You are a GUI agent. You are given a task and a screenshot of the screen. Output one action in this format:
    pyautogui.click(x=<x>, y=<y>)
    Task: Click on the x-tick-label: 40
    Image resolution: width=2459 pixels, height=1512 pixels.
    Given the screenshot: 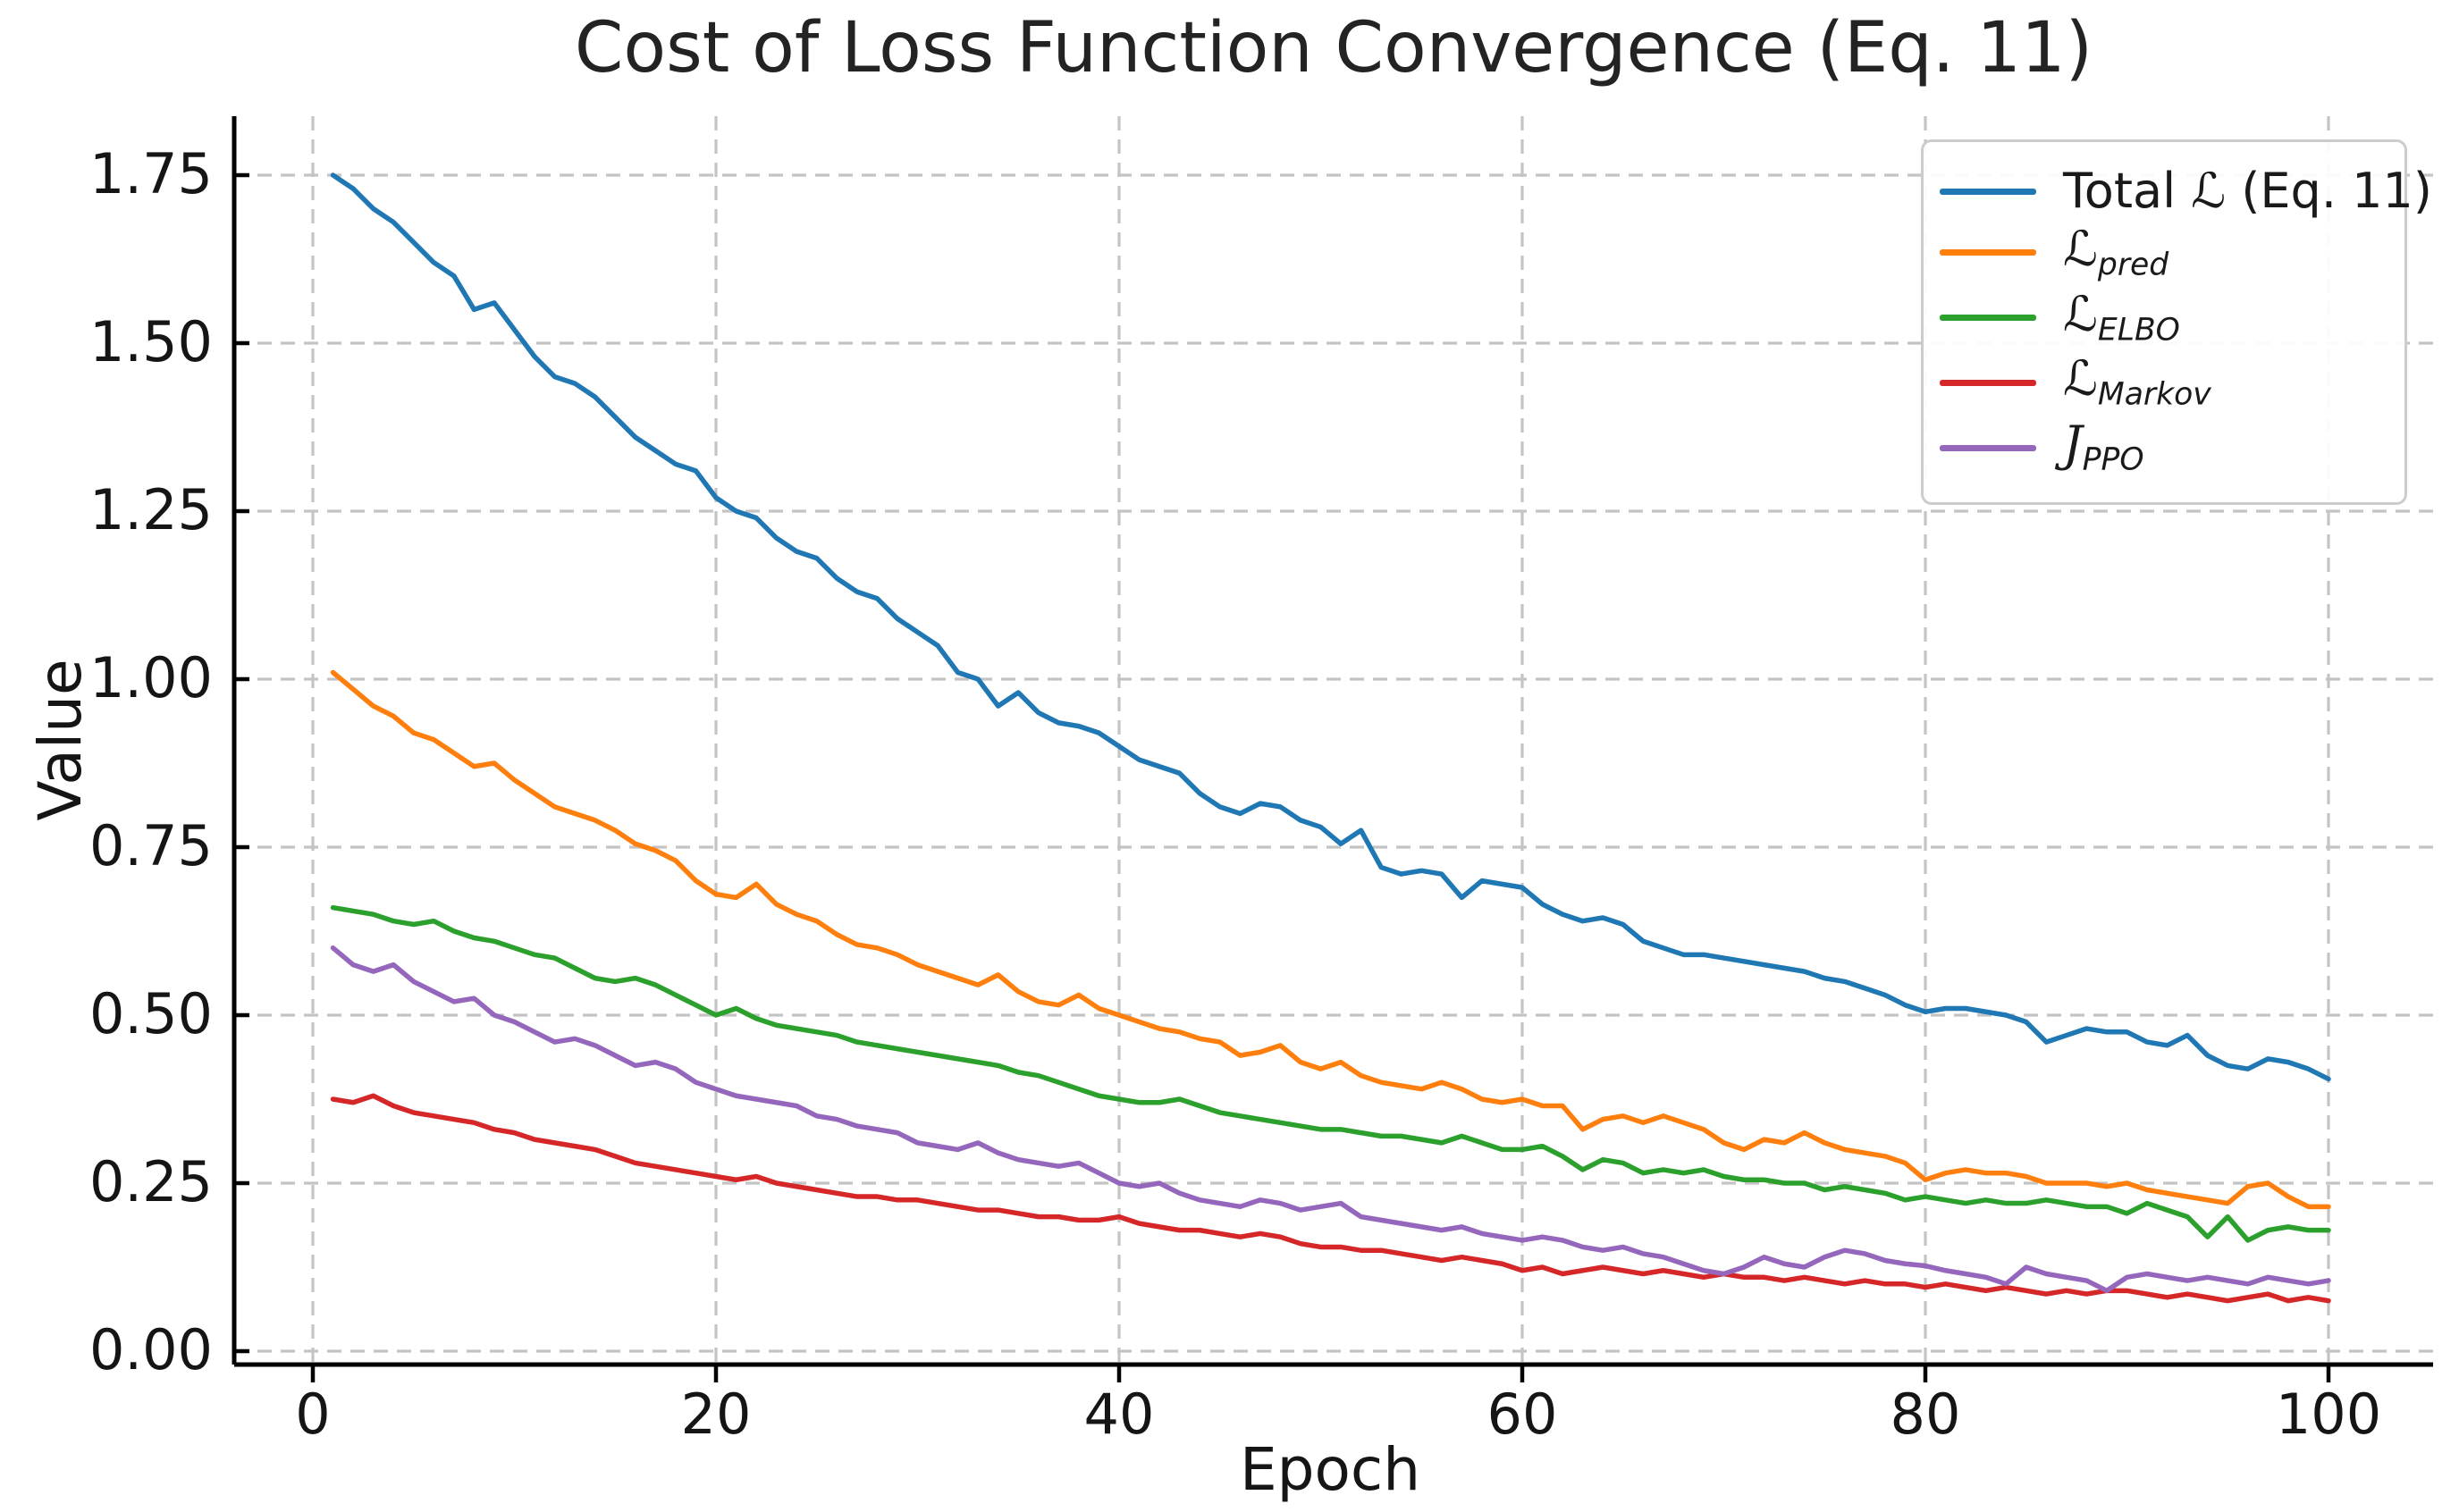 What is the action you would take?
    pyautogui.click(x=1119, y=1414)
    